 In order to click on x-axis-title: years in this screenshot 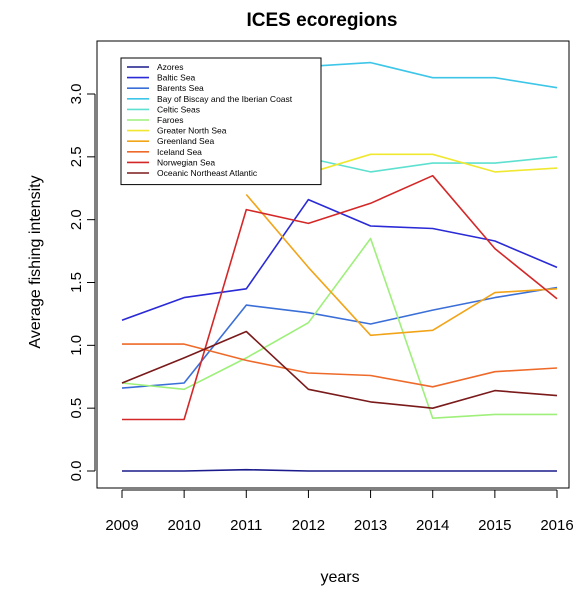, I will do `click(339, 577)`.